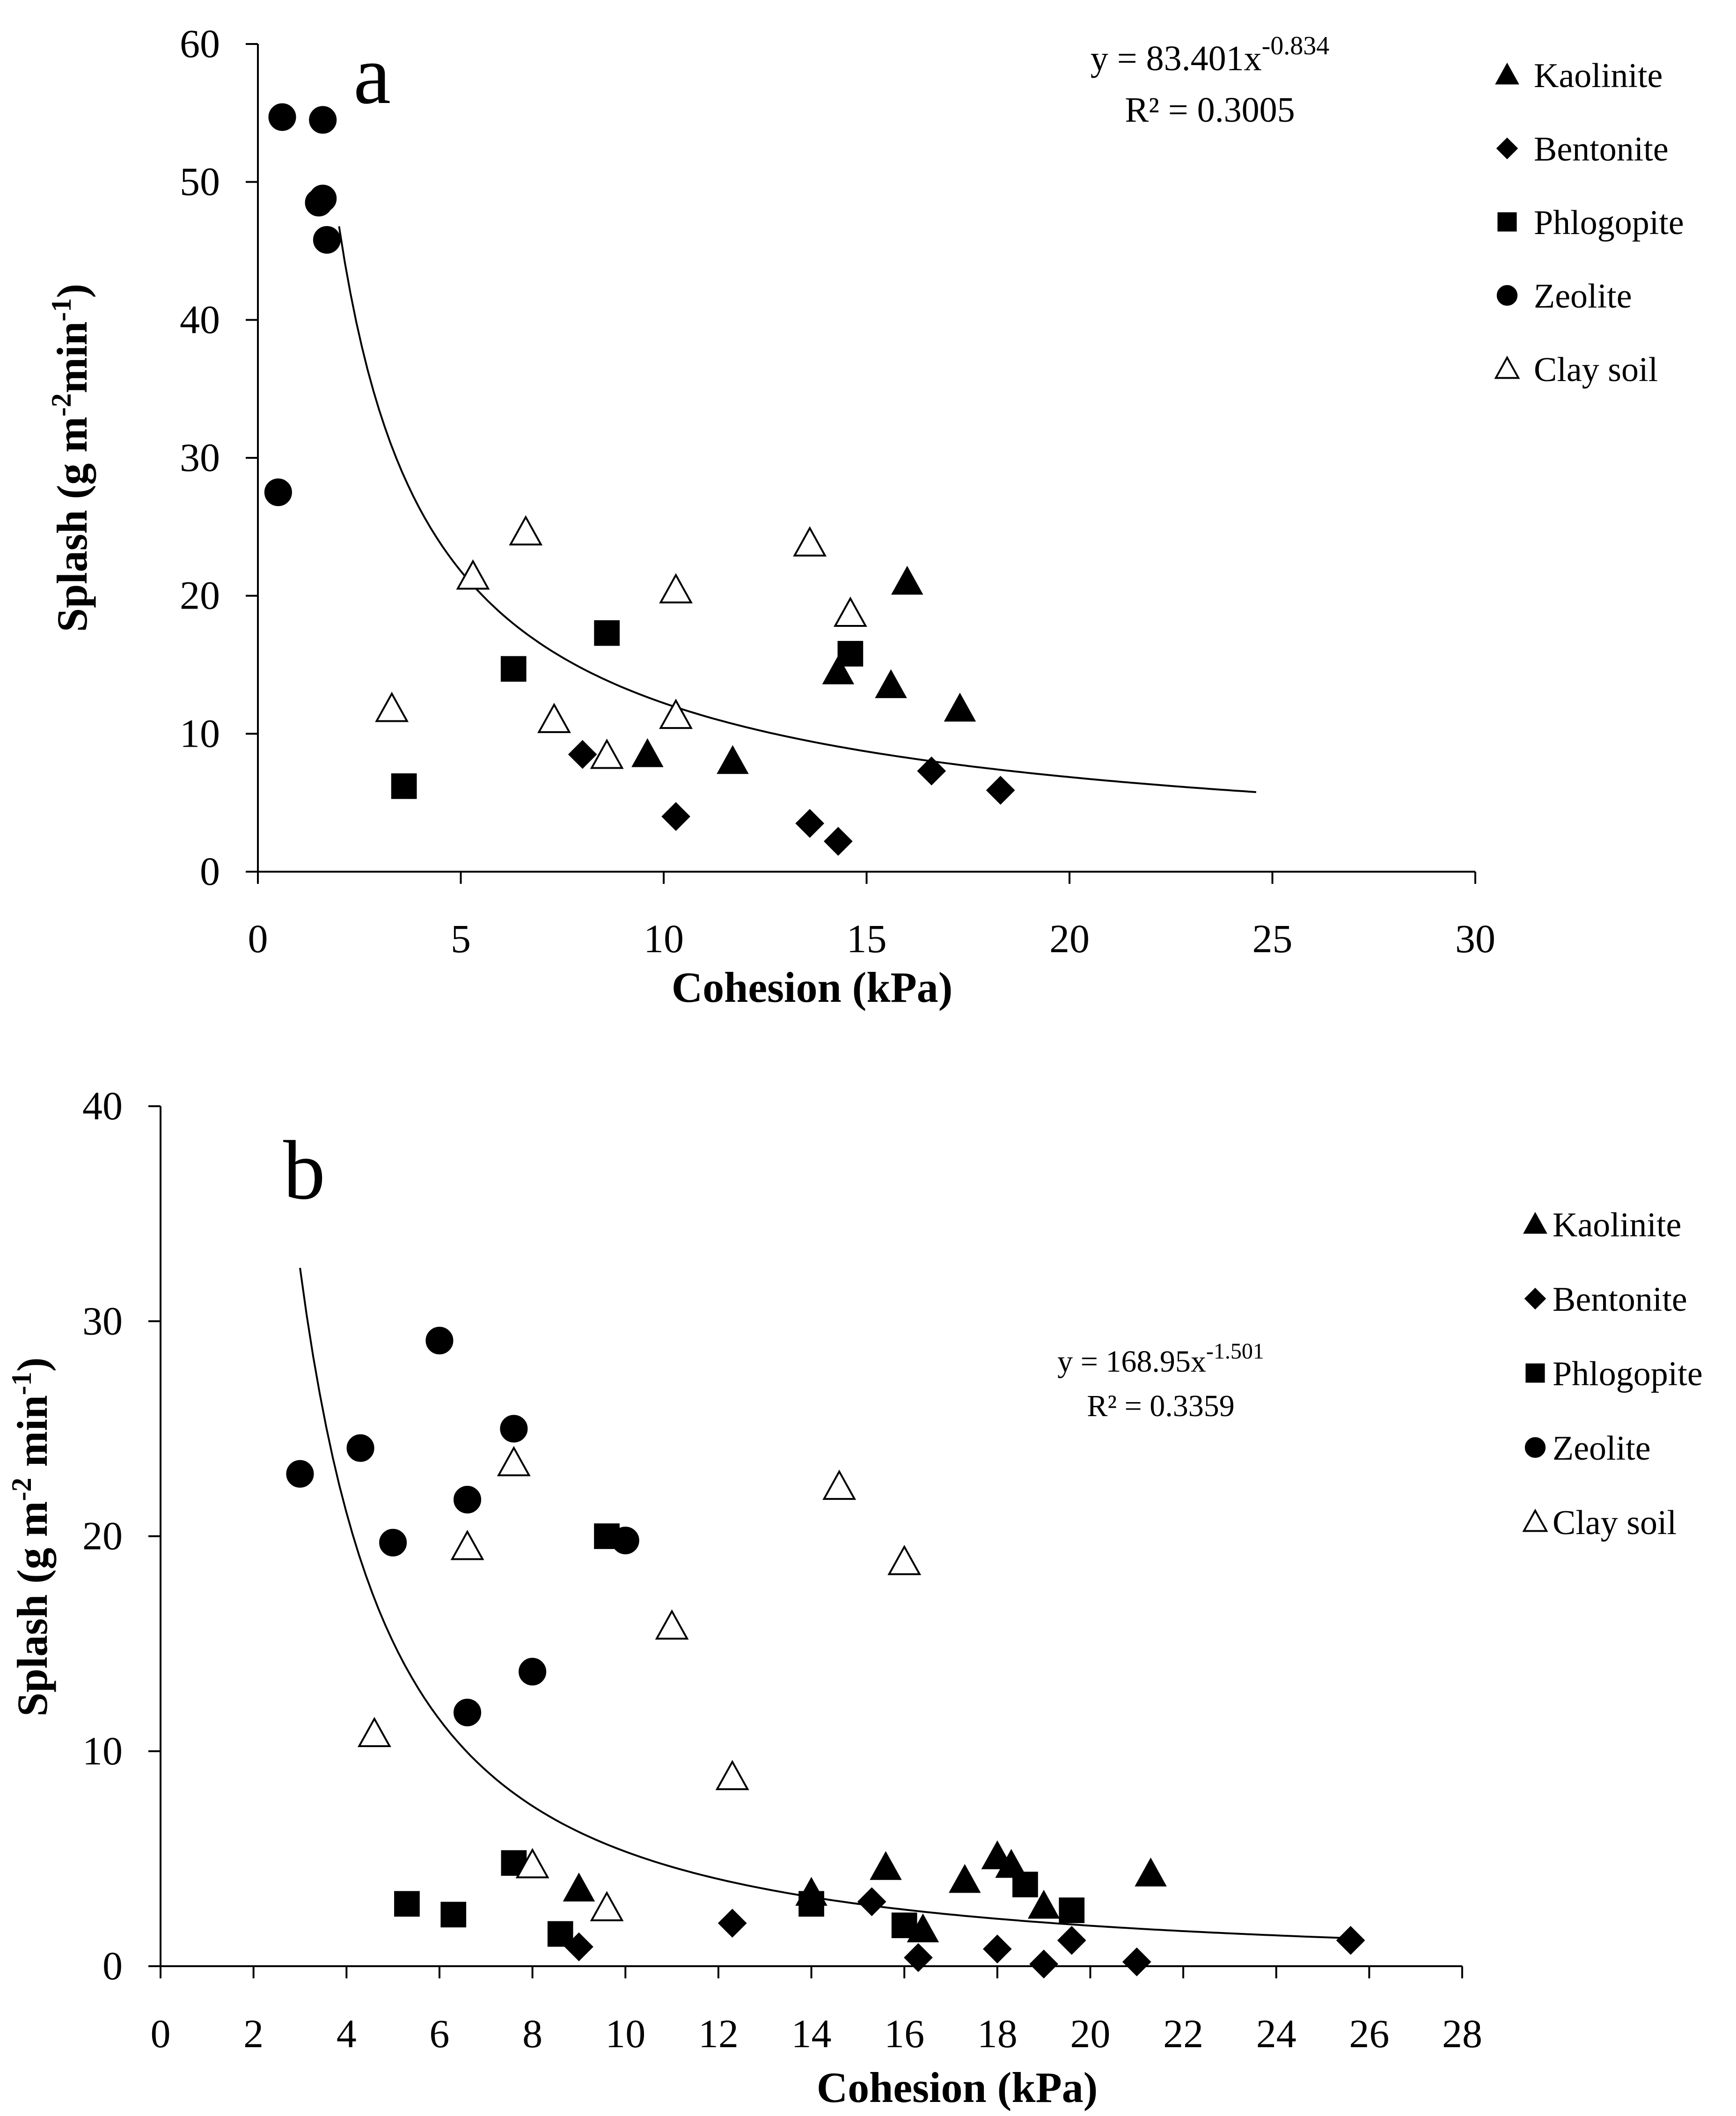  I want to click on series-clay-soil, so click(621, 642).